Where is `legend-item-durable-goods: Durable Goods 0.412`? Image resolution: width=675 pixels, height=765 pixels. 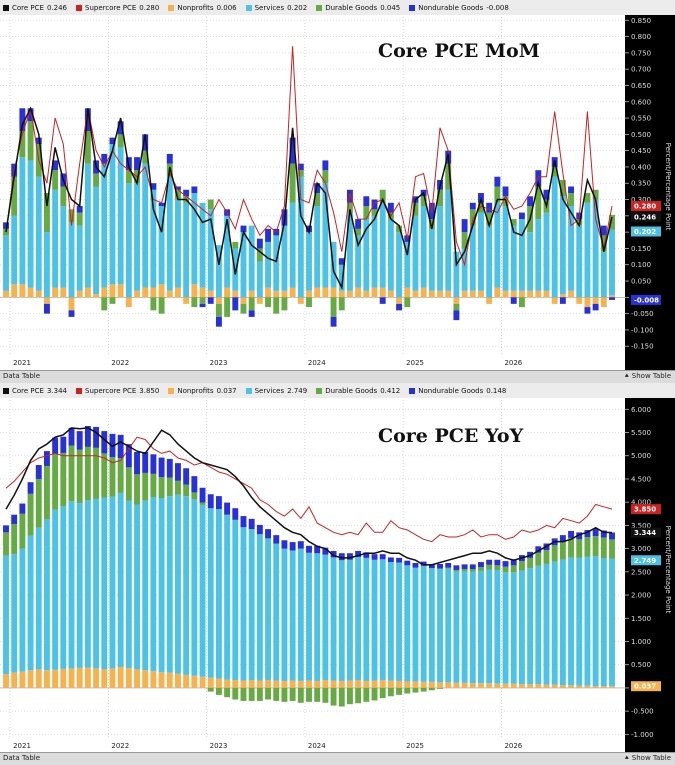 legend-item-durable-goods: Durable Goods 0.412 is located at coordinates (358, 391).